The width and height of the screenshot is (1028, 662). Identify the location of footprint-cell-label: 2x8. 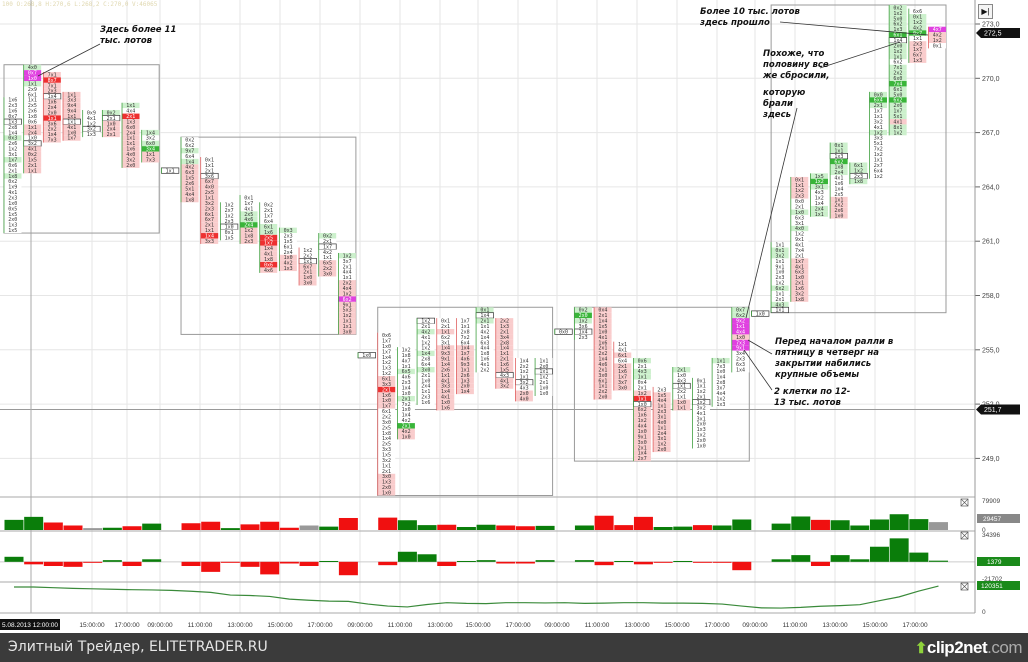
(504, 343).